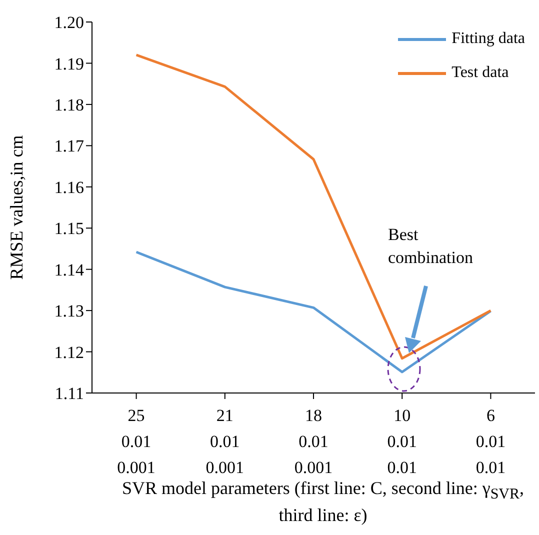  I want to click on y-tick-label: 1.11, so click(69, 394).